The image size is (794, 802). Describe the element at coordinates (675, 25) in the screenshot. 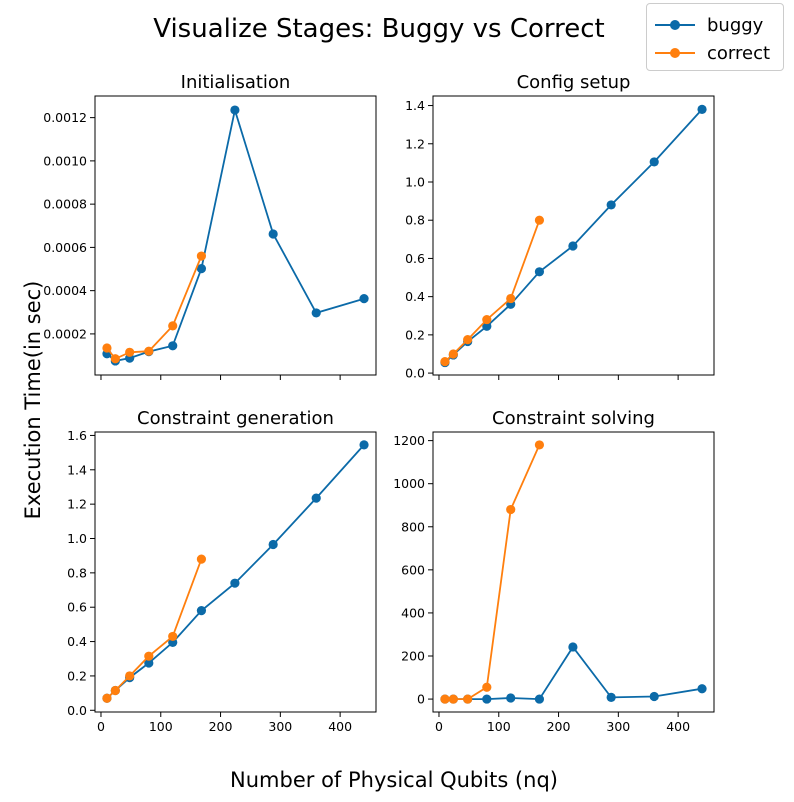

I see `legend-marker-buggy` at that location.